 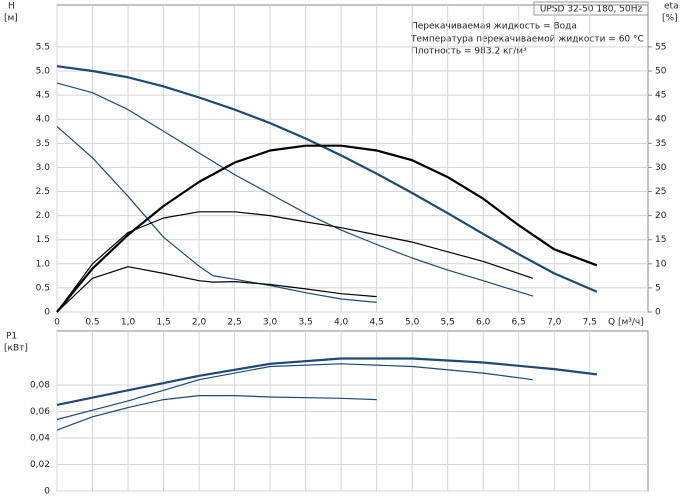 What do you see at coordinates (660, 144) in the screenshot?
I see `y2-tick-label: 35` at bounding box center [660, 144].